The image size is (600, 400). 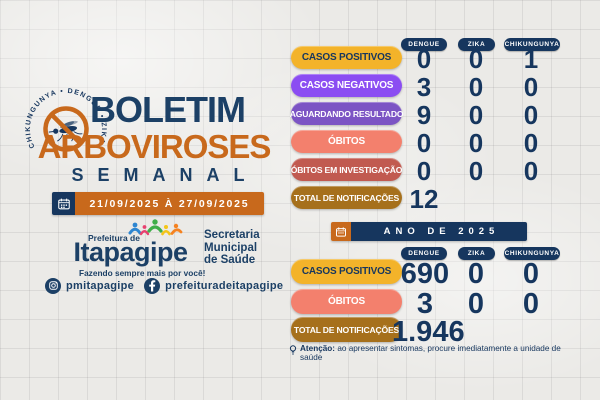 I want to click on date-range-bar: 21/09/2025 À 27/09/2025, so click(x=158, y=203).